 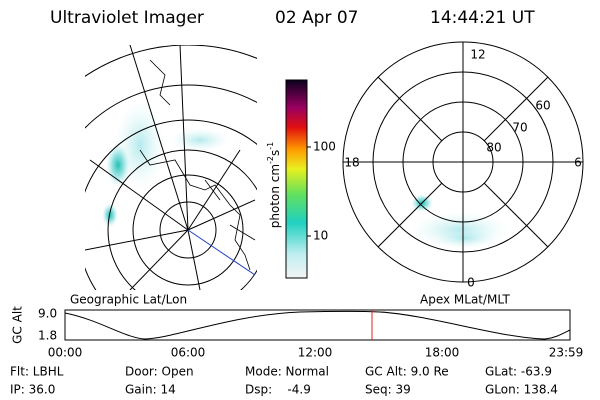 What do you see at coordinates (351, 163) in the screenshot?
I see `mlt-label: 18` at bounding box center [351, 163].